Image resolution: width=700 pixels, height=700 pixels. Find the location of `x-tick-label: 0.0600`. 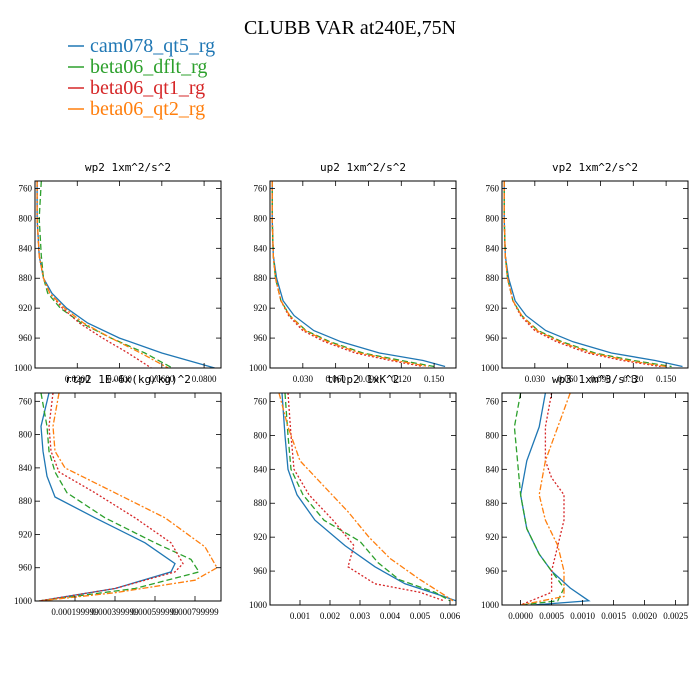

x-tick-label: 0.0600 is located at coordinates (161, 379).